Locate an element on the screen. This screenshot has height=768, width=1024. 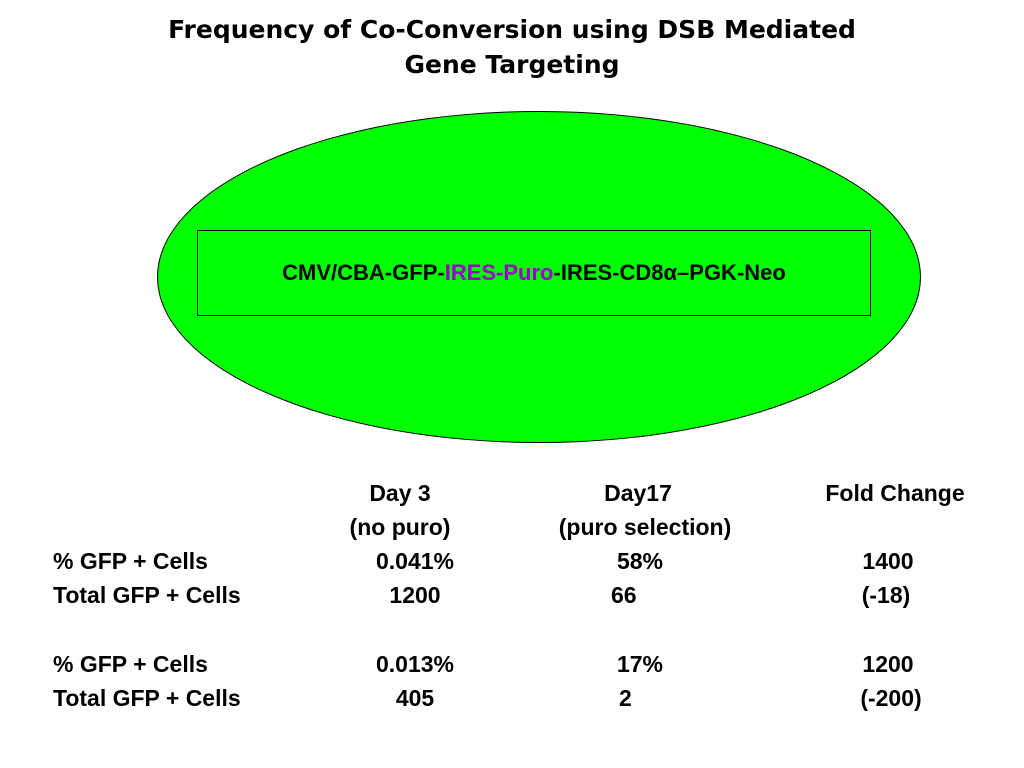
header-day17-sub: (puro selection) is located at coordinates (645, 527).